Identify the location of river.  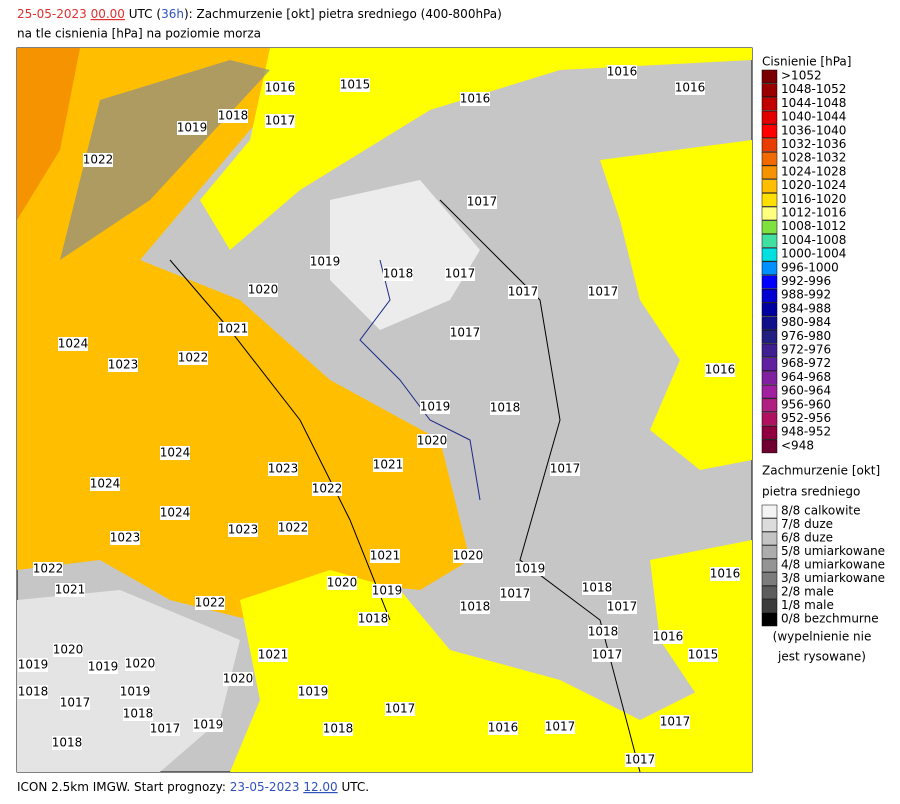
(420, 380).